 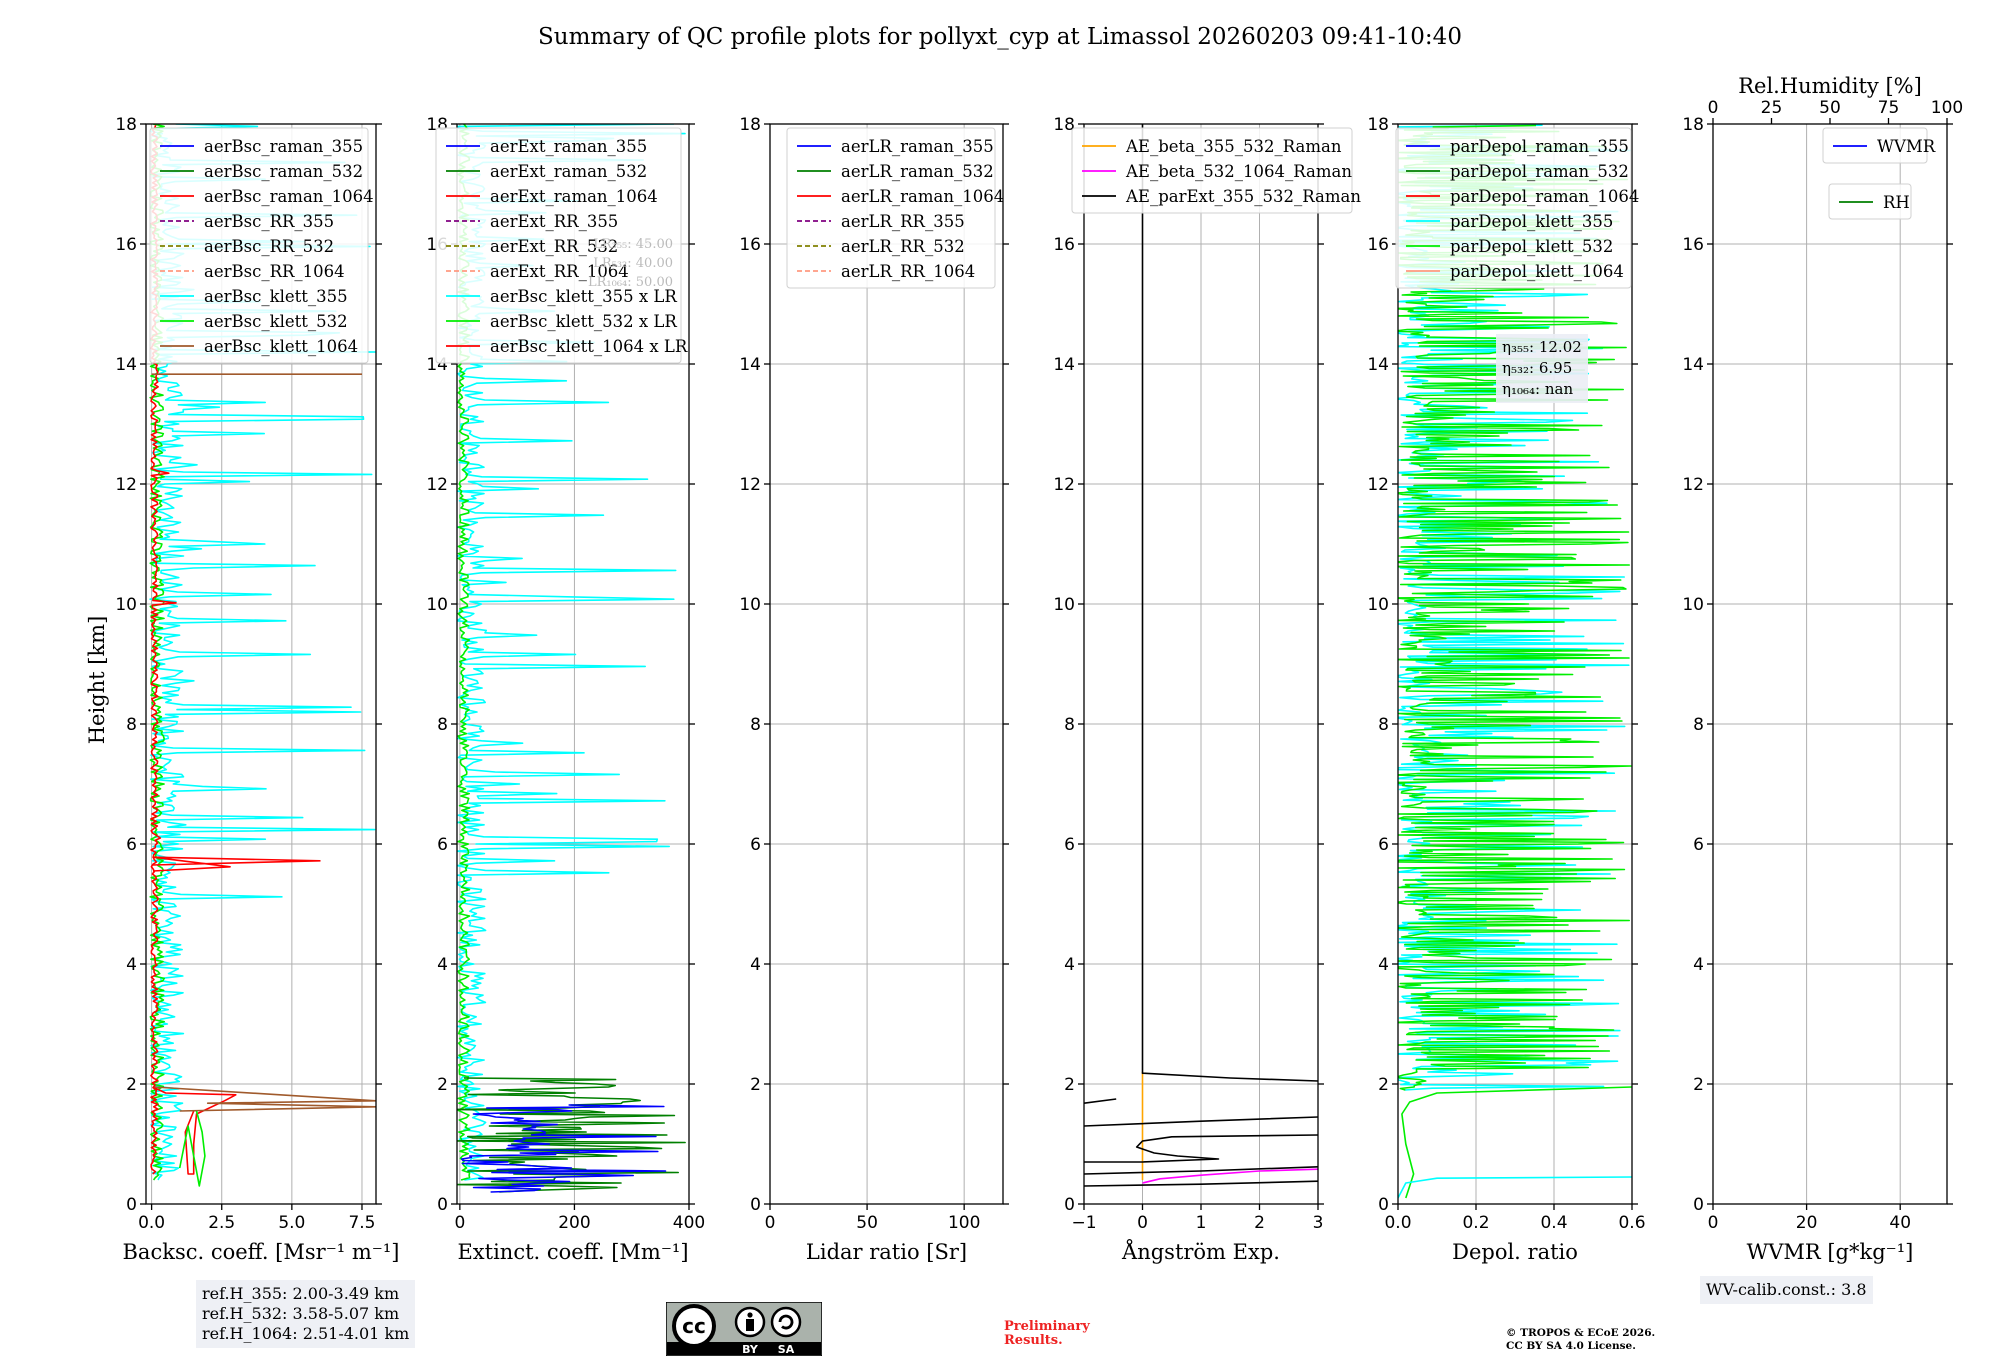 I want to click on legend-entry: aerLR_raman_532, so click(x=917, y=171).